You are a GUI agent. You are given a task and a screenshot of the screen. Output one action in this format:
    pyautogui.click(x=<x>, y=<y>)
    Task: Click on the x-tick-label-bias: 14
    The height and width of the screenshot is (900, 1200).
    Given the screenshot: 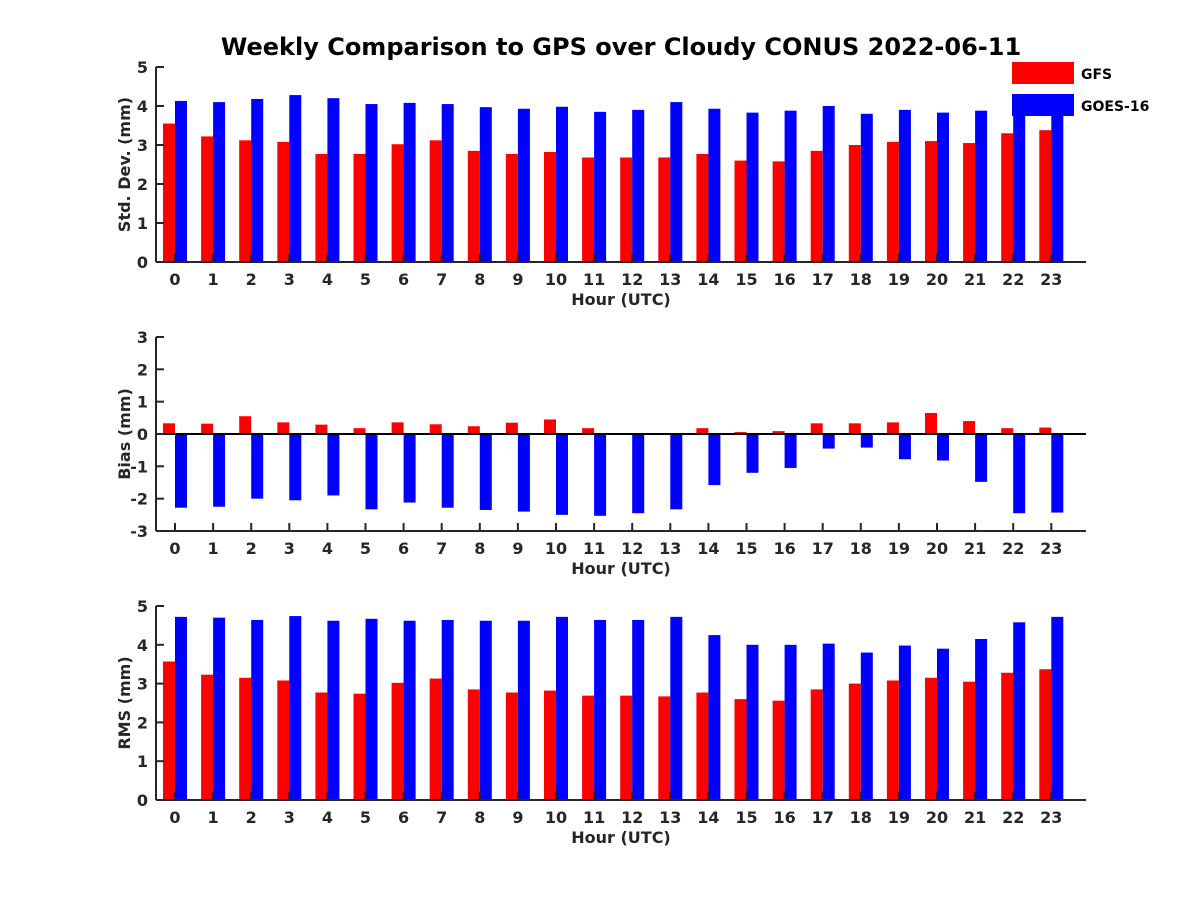 What is the action you would take?
    pyautogui.click(x=708, y=548)
    